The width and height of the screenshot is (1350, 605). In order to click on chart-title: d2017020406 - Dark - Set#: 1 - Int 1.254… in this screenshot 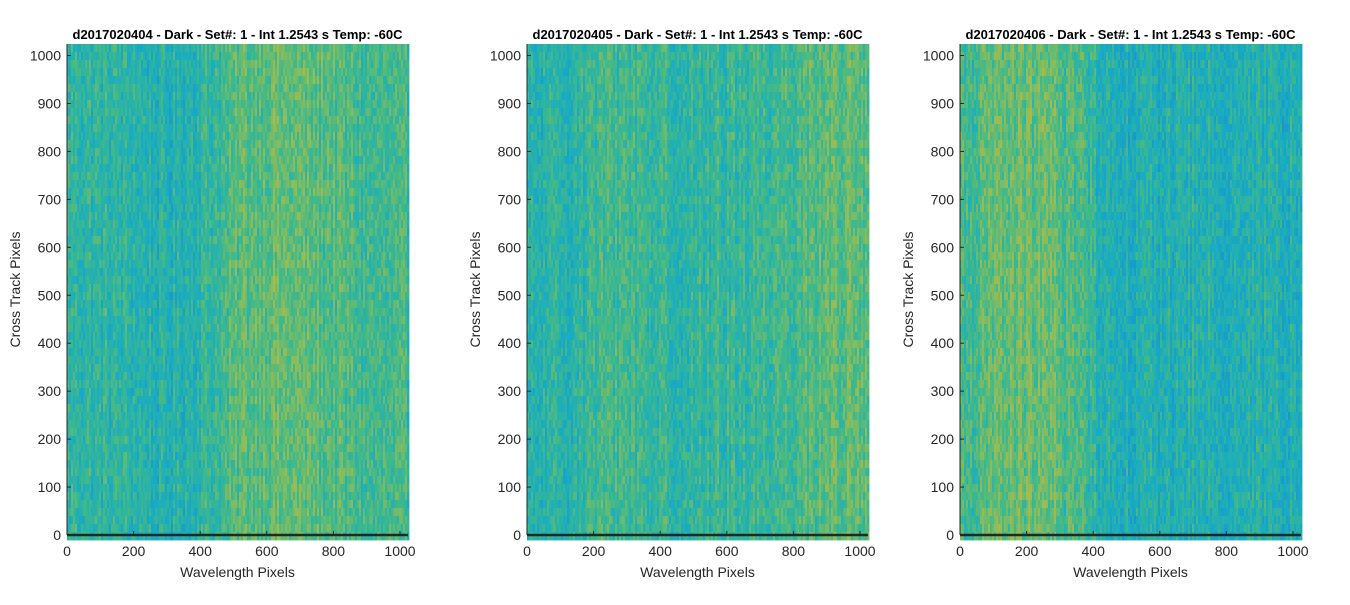, I will do `click(1131, 34)`.